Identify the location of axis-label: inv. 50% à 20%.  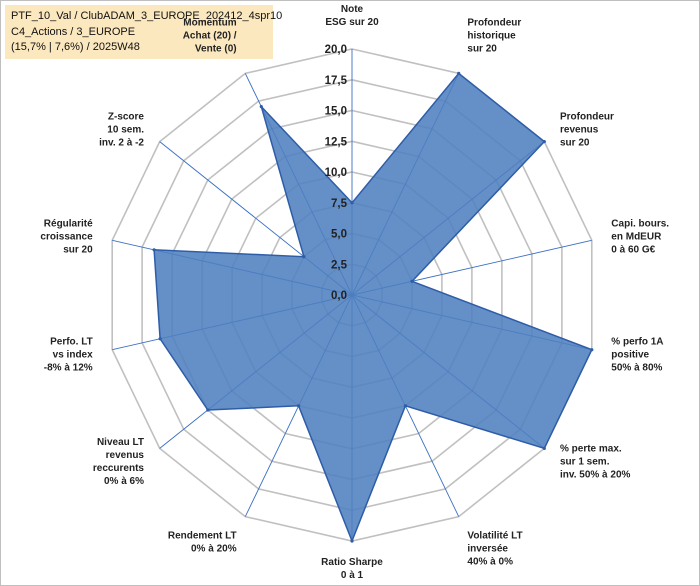
(595, 474).